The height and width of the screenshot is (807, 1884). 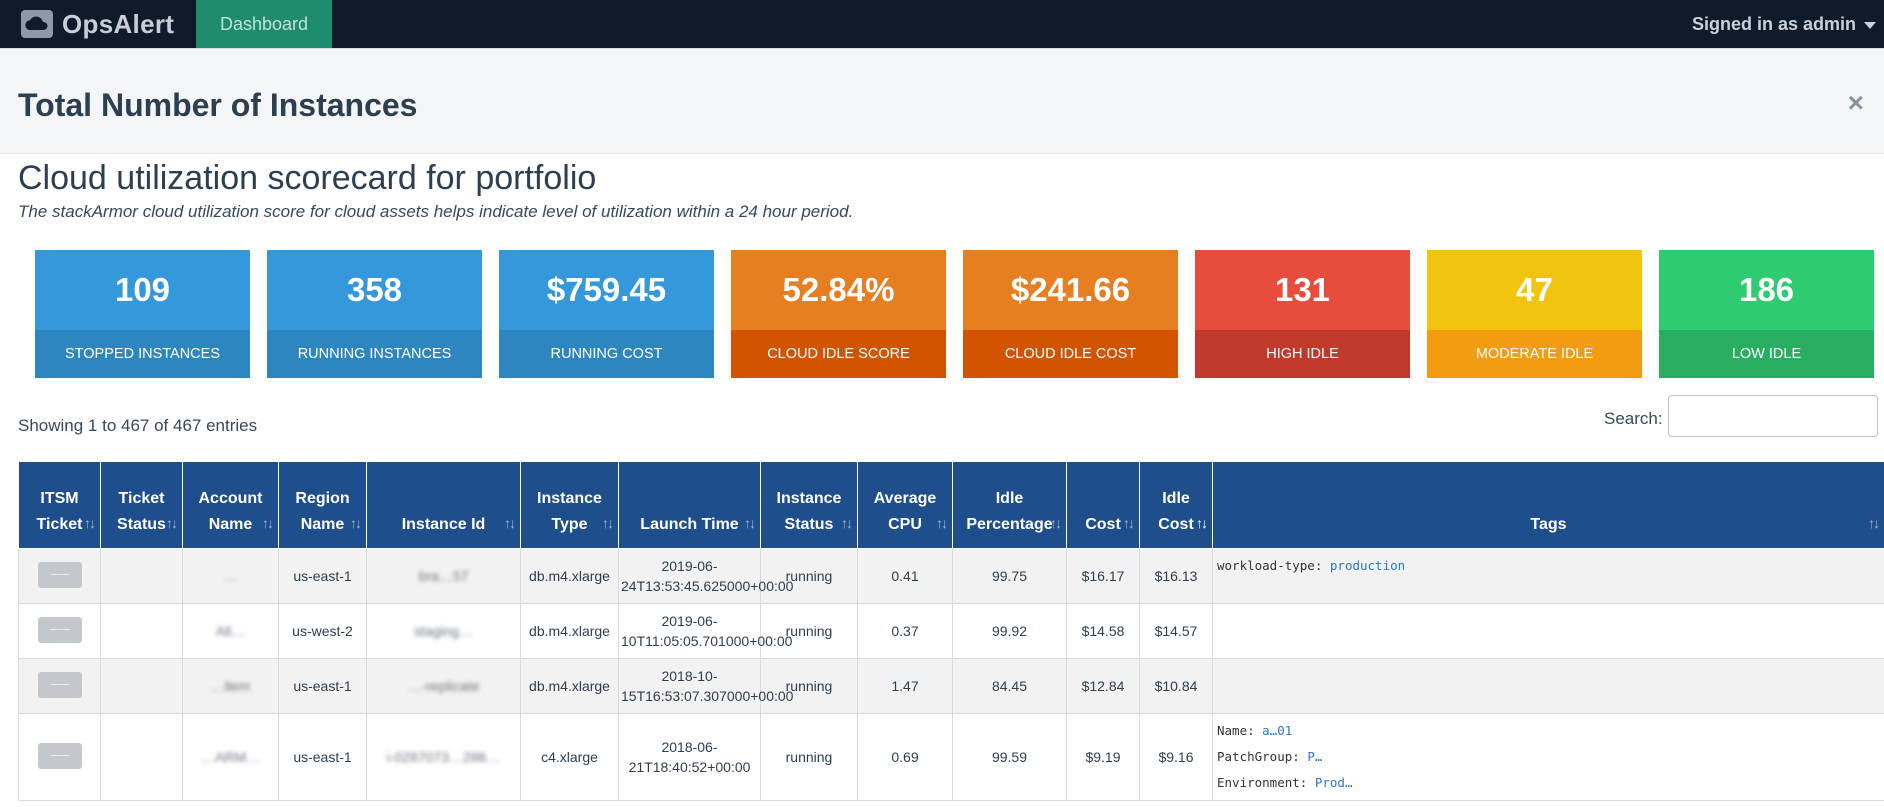 I want to click on column-header-line: Ticket, so click(x=141, y=499).